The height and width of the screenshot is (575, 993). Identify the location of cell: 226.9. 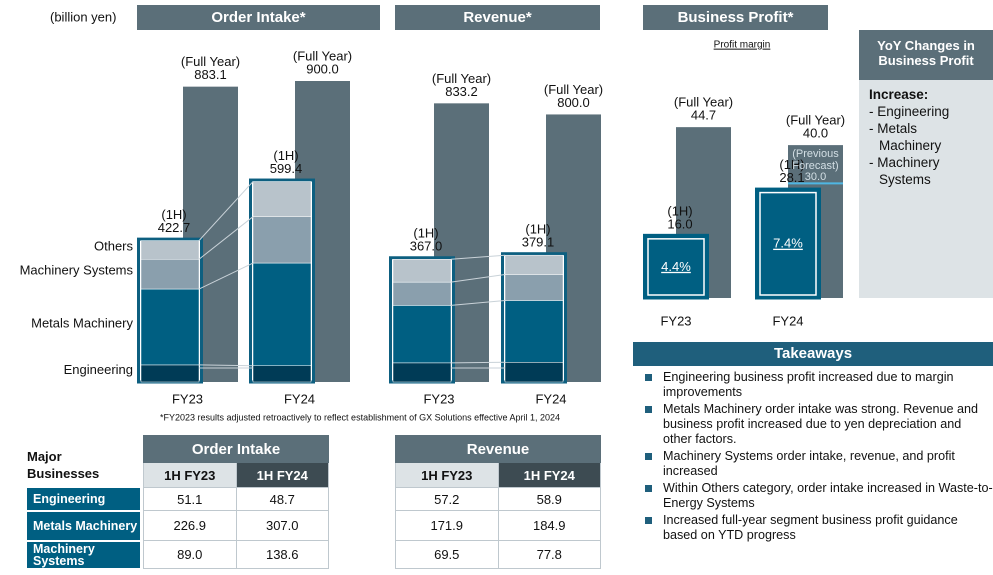
(190, 525).